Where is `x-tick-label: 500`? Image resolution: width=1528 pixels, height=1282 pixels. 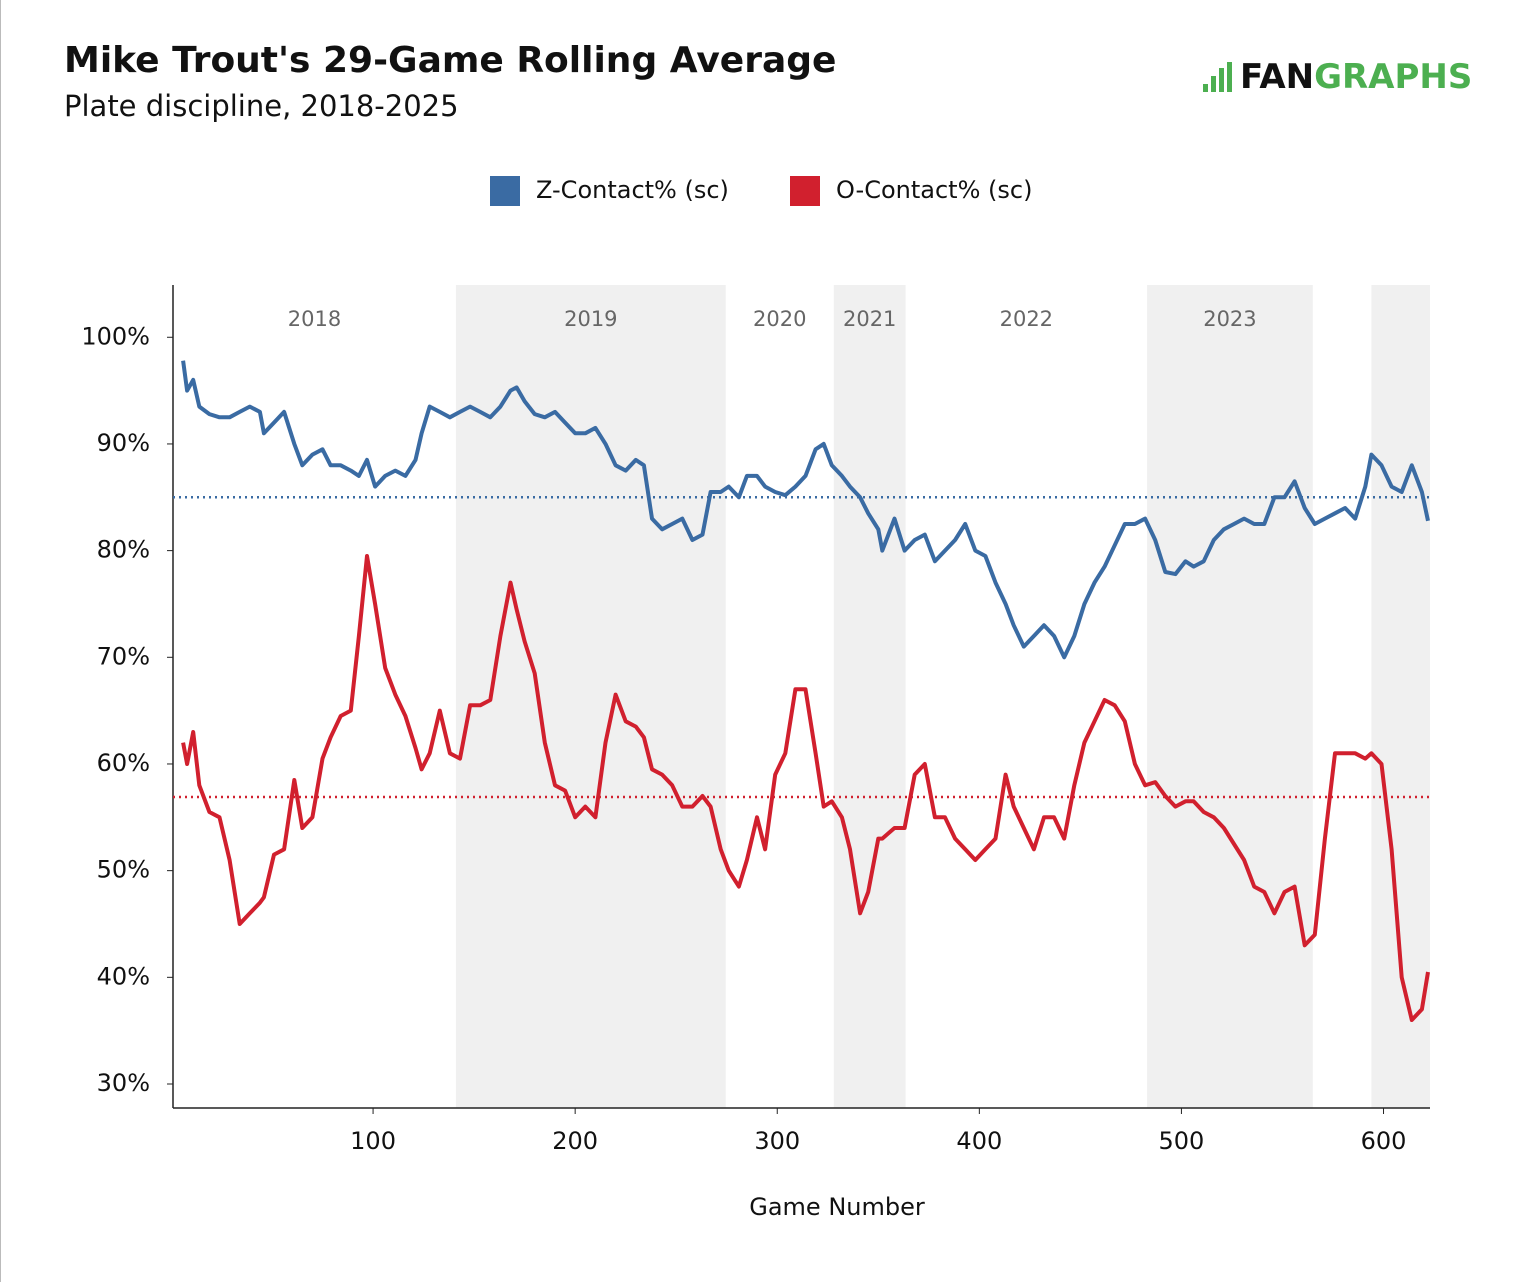 x-tick-label: 500 is located at coordinates (1182, 1141).